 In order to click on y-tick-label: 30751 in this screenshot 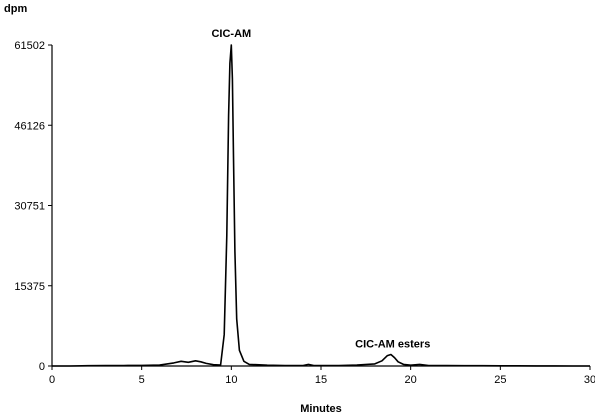, I will do `click(29, 207)`.